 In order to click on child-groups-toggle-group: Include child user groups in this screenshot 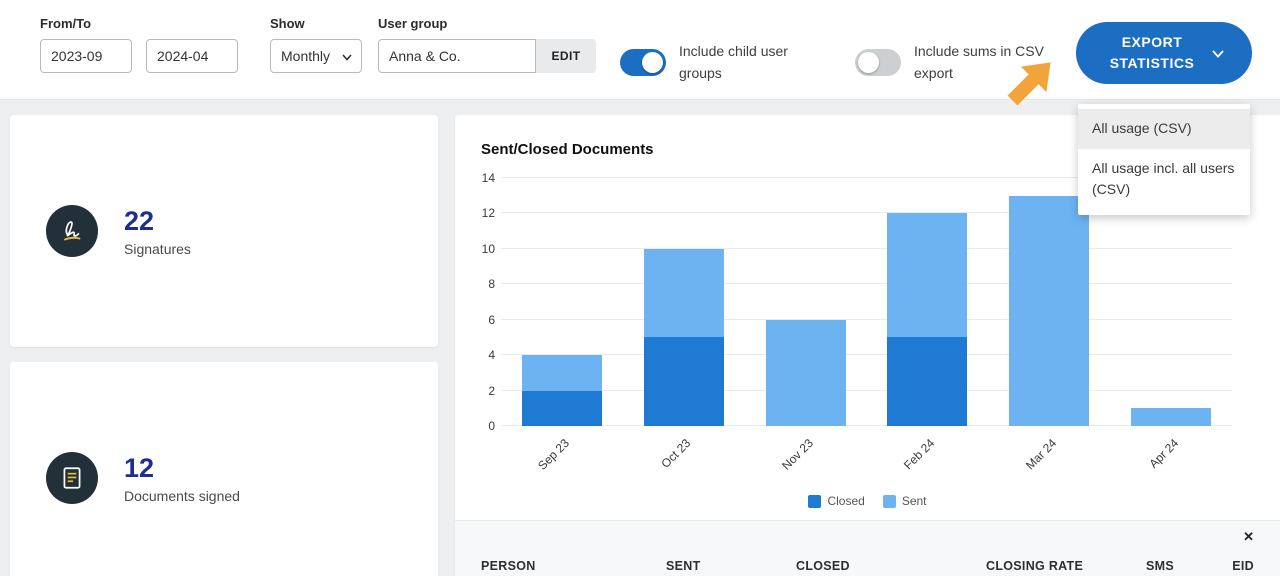, I will do `click(724, 62)`.